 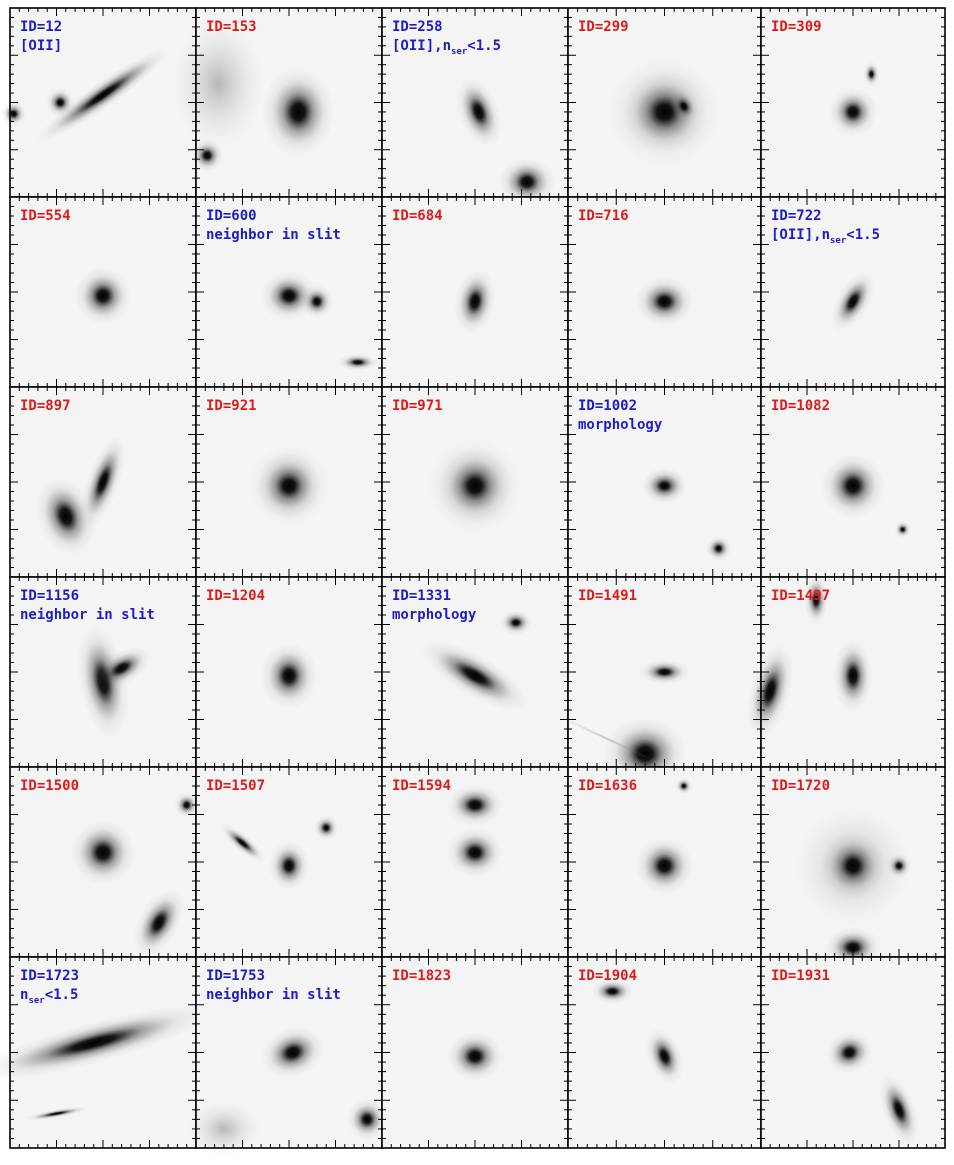 I want to click on galaxy-panel: ID=1002 morphology, so click(x=664, y=482).